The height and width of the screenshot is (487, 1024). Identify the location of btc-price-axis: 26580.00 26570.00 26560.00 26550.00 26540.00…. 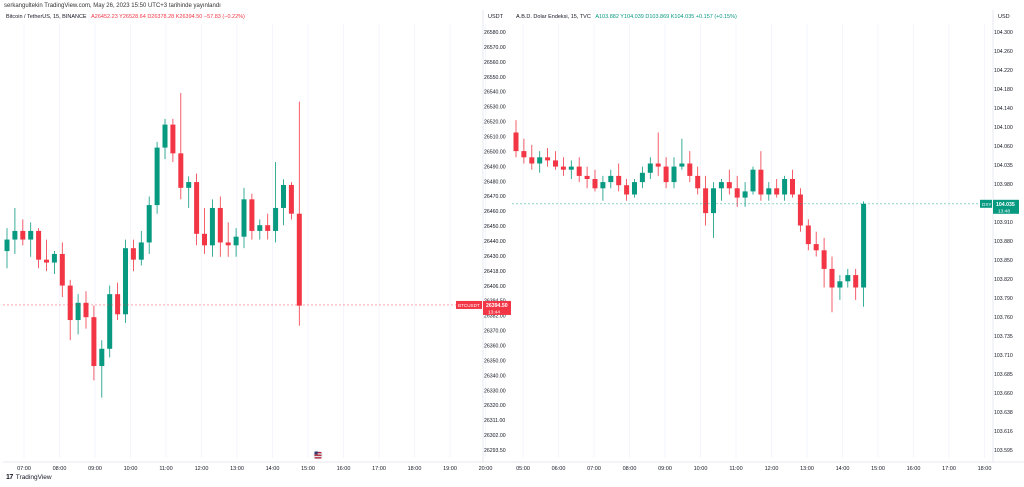
(495, 242).